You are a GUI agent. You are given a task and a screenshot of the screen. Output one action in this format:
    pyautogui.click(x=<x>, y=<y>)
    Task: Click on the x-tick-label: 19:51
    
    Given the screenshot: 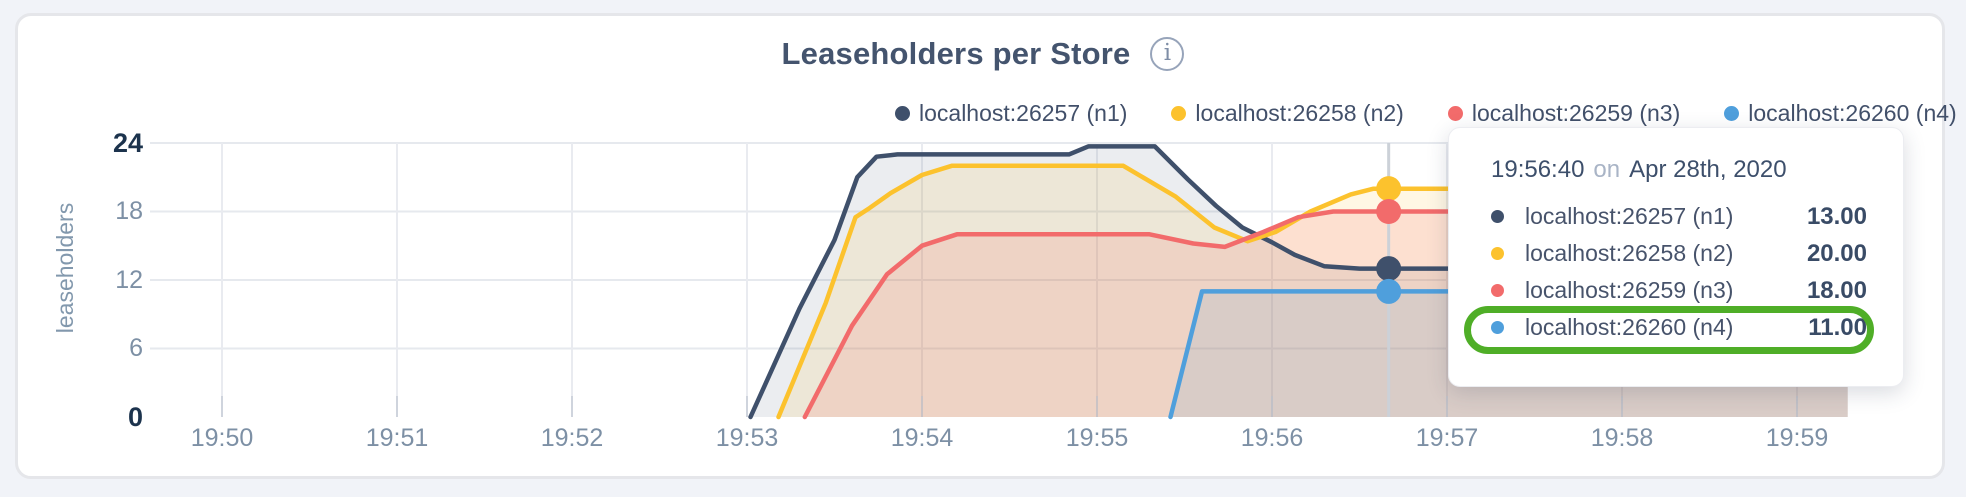 What is the action you would take?
    pyautogui.click(x=397, y=438)
    